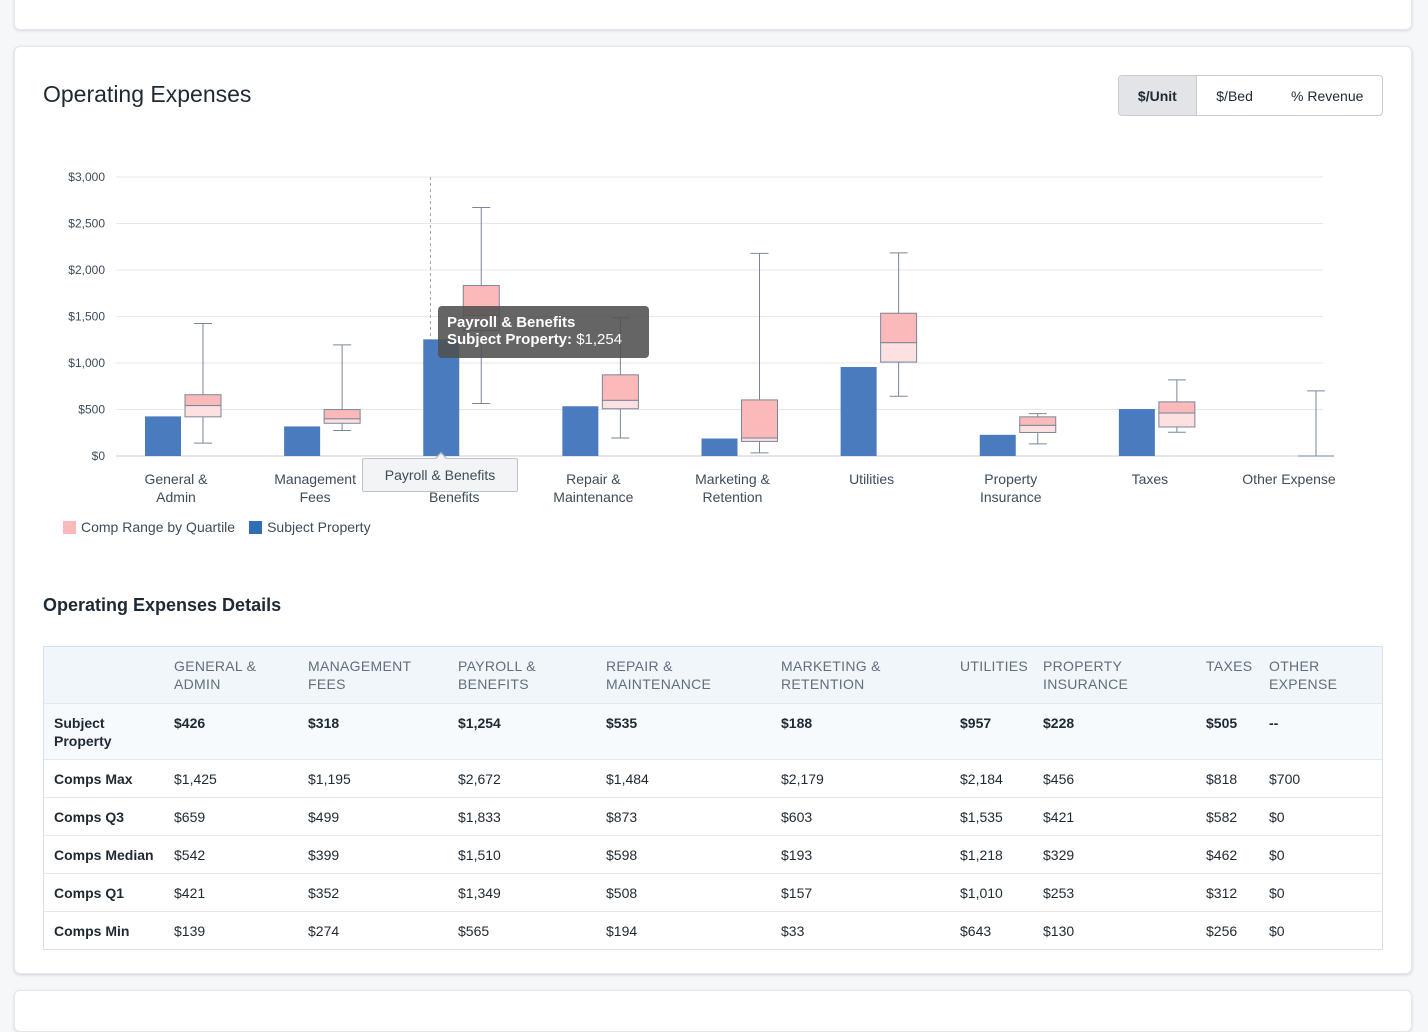 The width and height of the screenshot is (1428, 1032). What do you see at coordinates (1124, 778) in the screenshot?
I see `table-cell: $456` at bounding box center [1124, 778].